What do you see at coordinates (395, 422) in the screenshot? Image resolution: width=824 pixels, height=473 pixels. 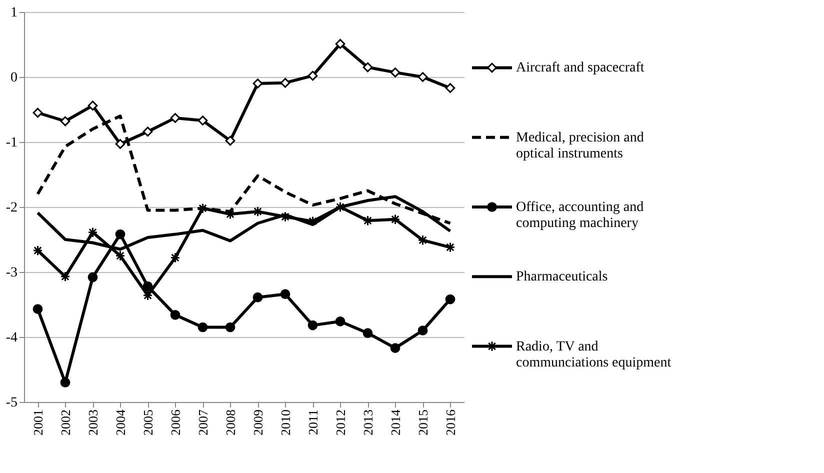 I see `x-tick-label: 2014` at bounding box center [395, 422].